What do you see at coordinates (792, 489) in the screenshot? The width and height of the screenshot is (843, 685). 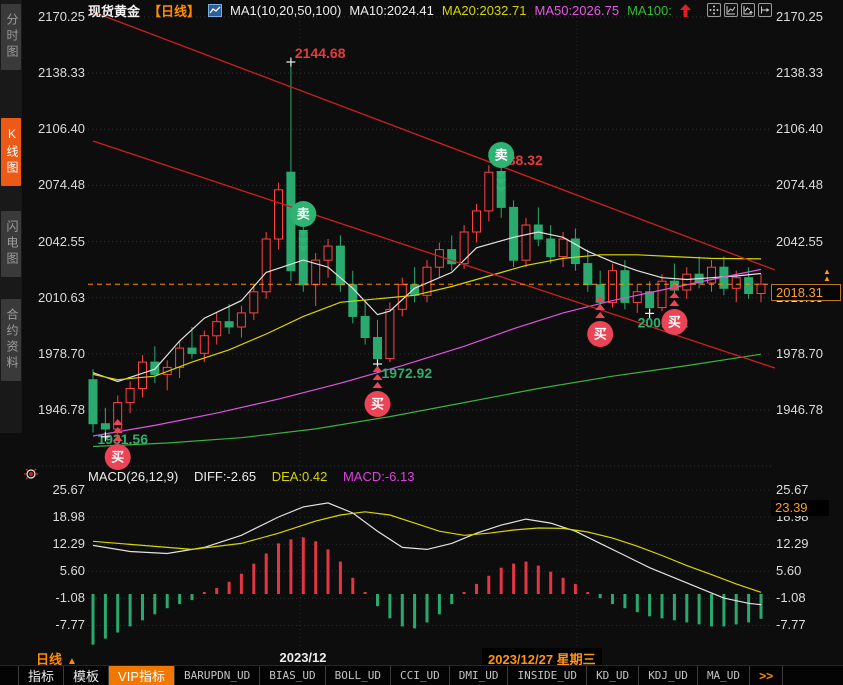 I see `macd-axis-label: 25.67` at bounding box center [792, 489].